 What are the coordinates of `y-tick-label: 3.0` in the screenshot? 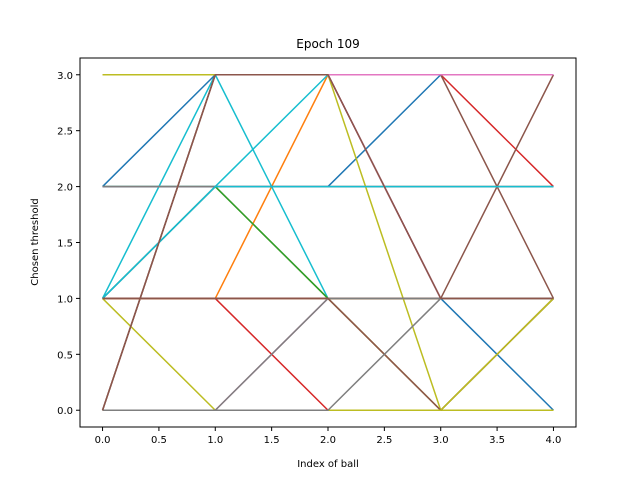 It's located at (65, 76).